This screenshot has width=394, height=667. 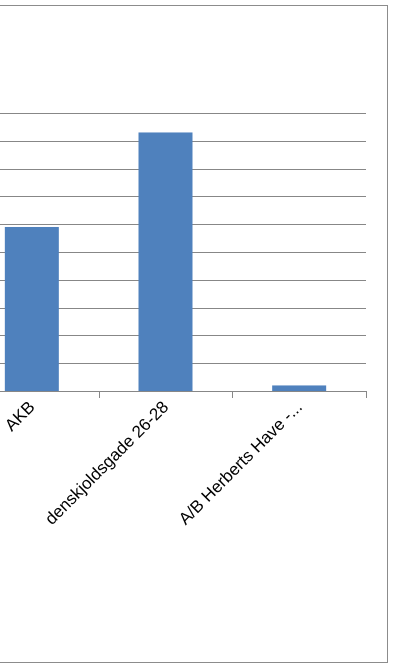 What do you see at coordinates (183, 394) in the screenshot?
I see `x-axis` at bounding box center [183, 394].